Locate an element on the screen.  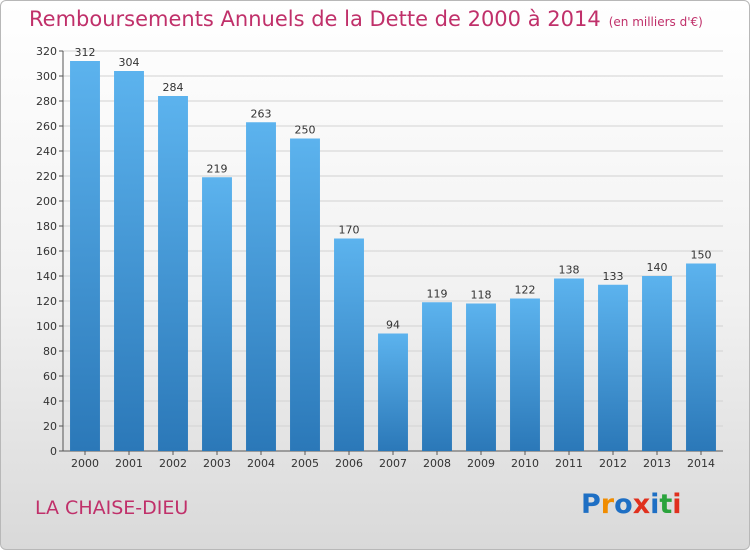
place-name: LA CHAISE-DIEU is located at coordinates (112, 508).